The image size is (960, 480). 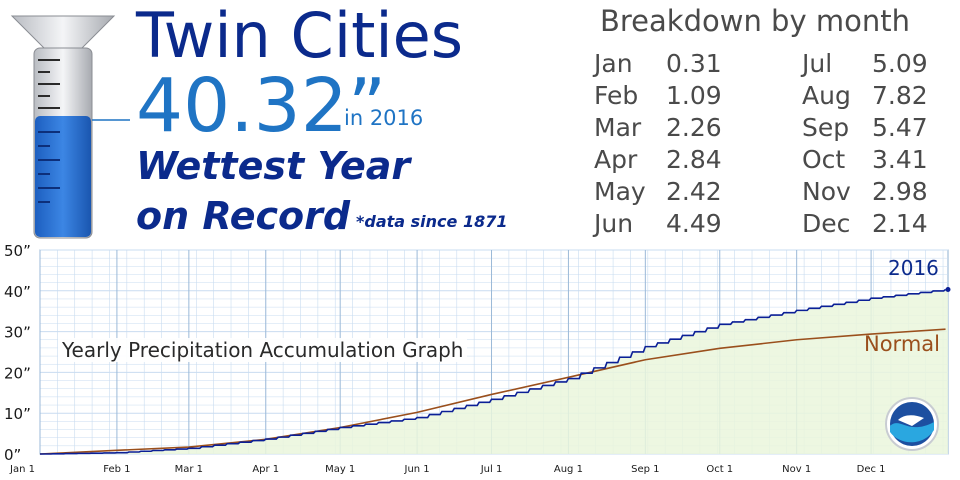 I want to click on month-value-sep: 5.47, so click(x=900, y=127).